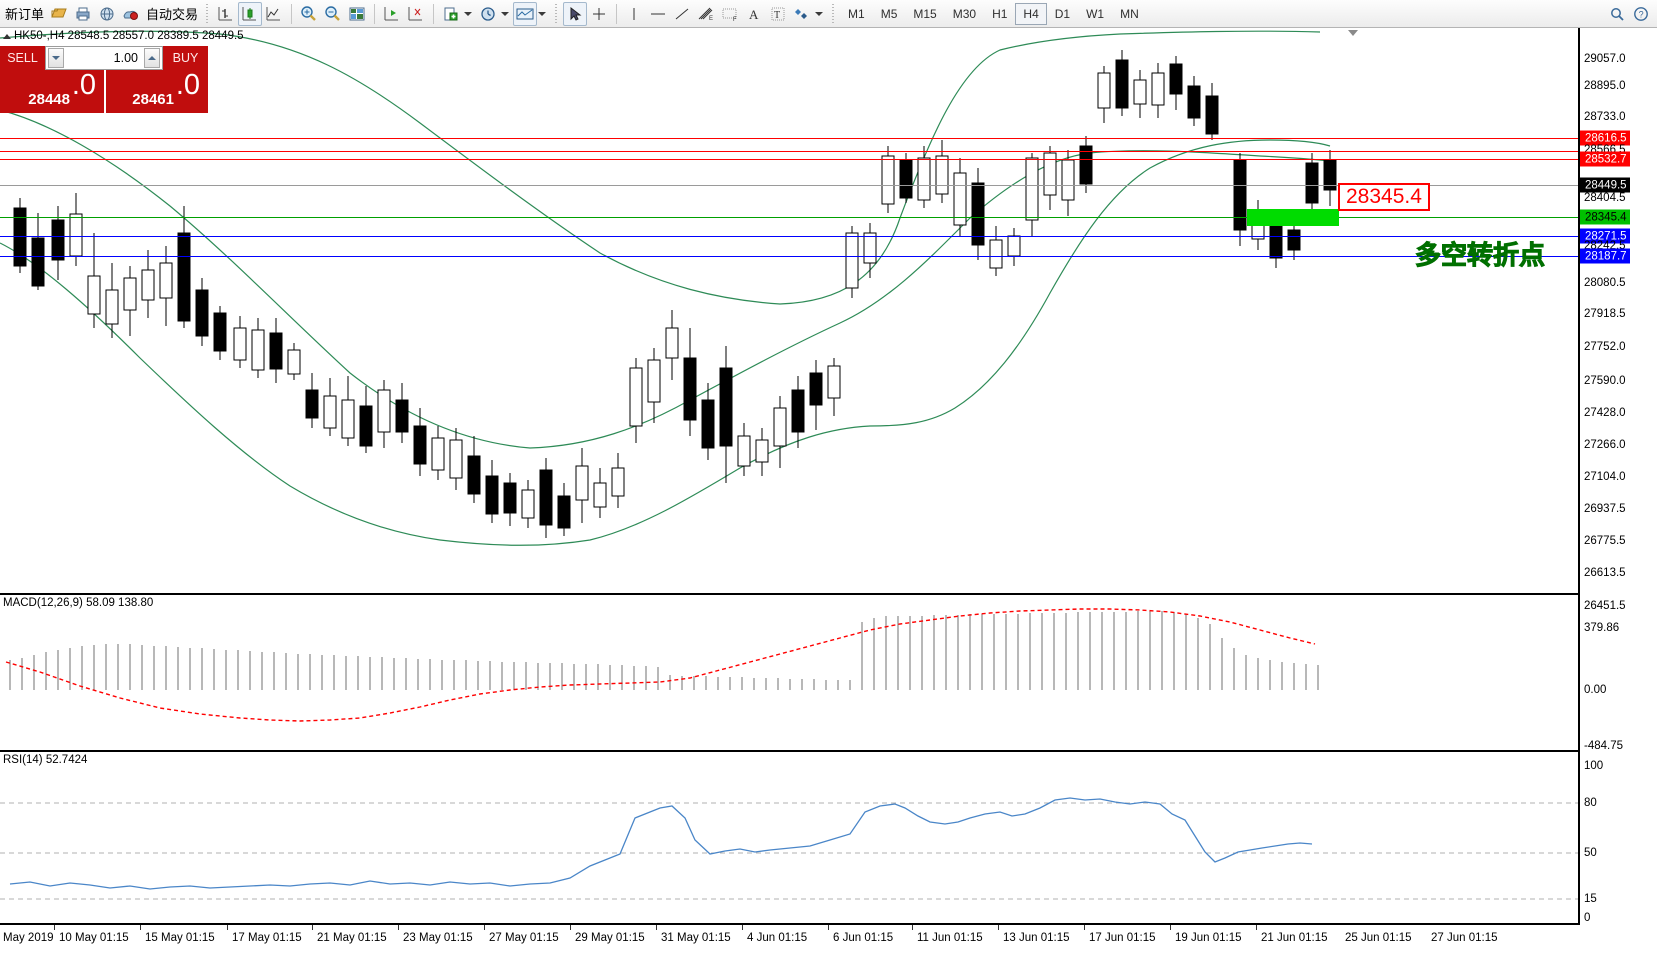 The width and height of the screenshot is (1657, 953). What do you see at coordinates (1641, 14) in the screenshot?
I see `help-icon: ?` at bounding box center [1641, 14].